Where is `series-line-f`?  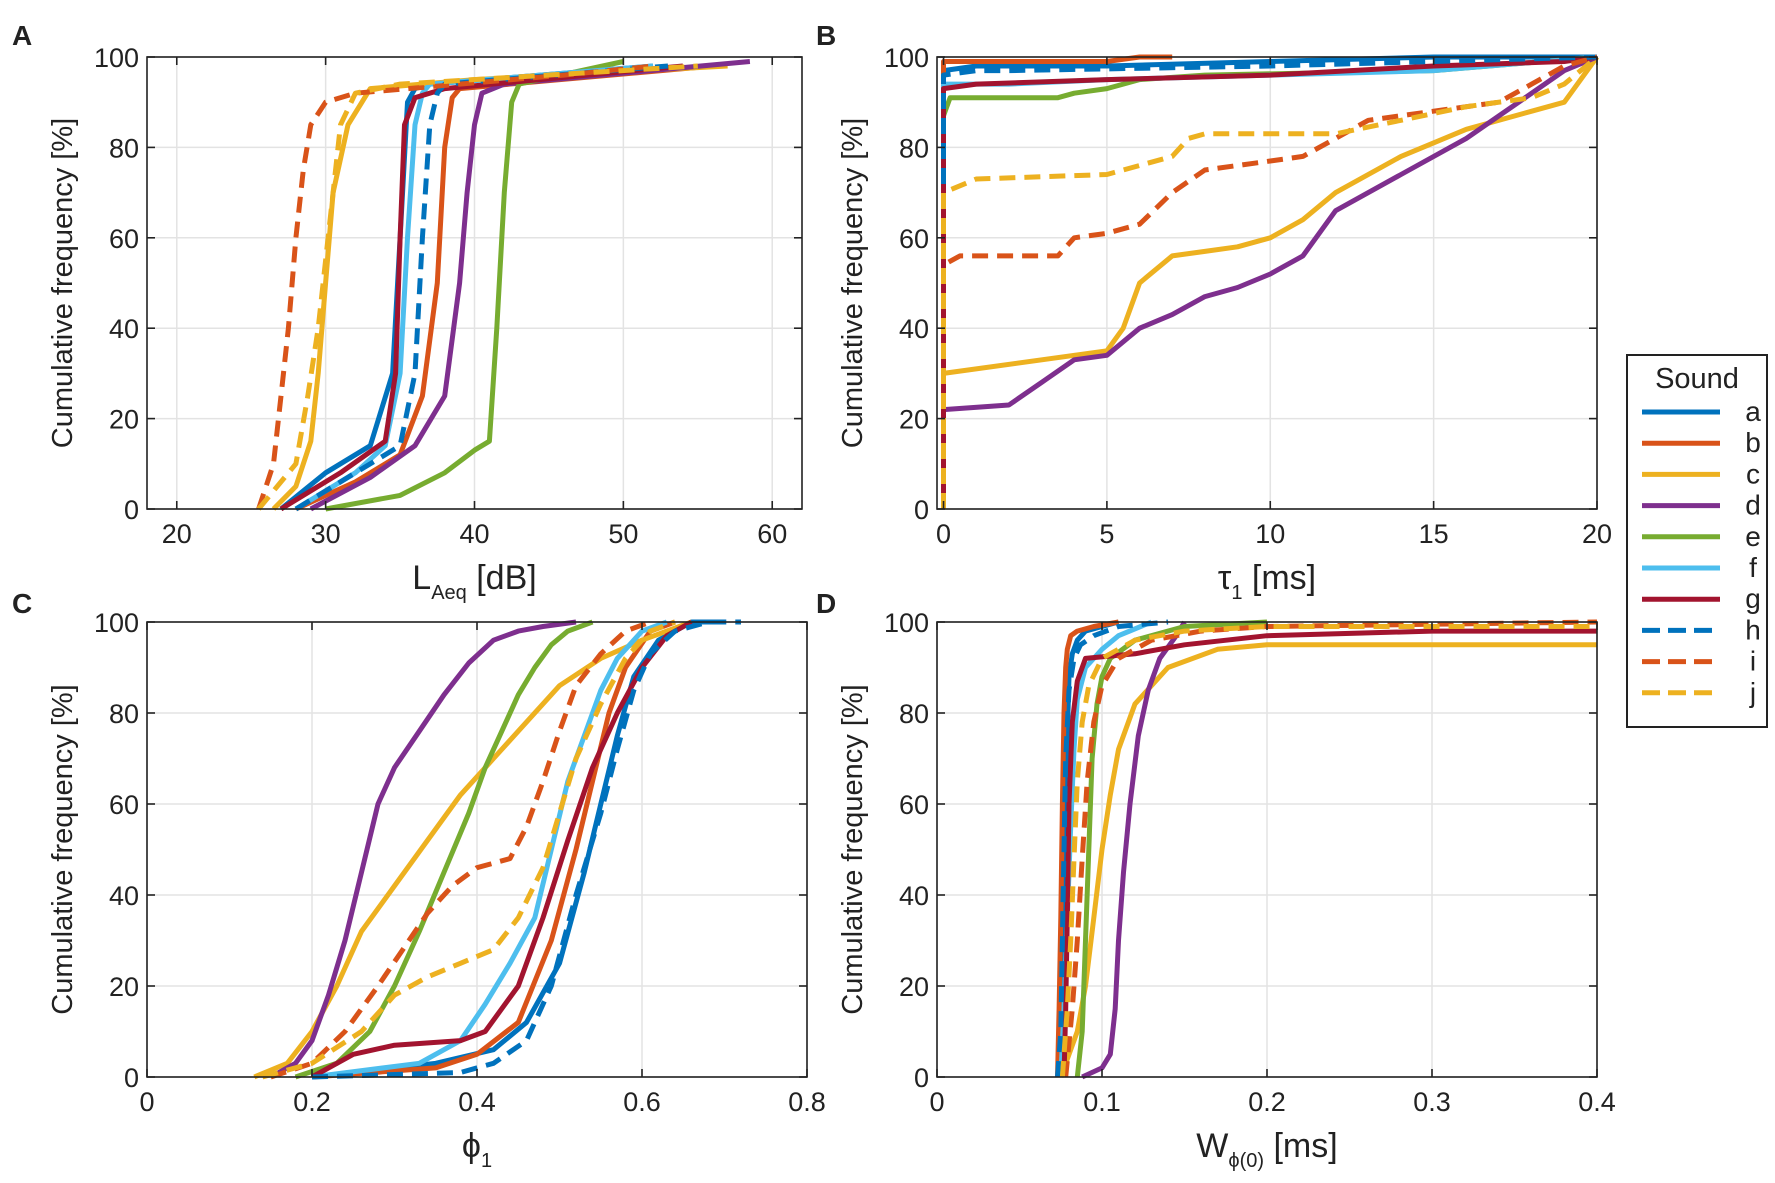
series-line-f is located at coordinates (474, 287).